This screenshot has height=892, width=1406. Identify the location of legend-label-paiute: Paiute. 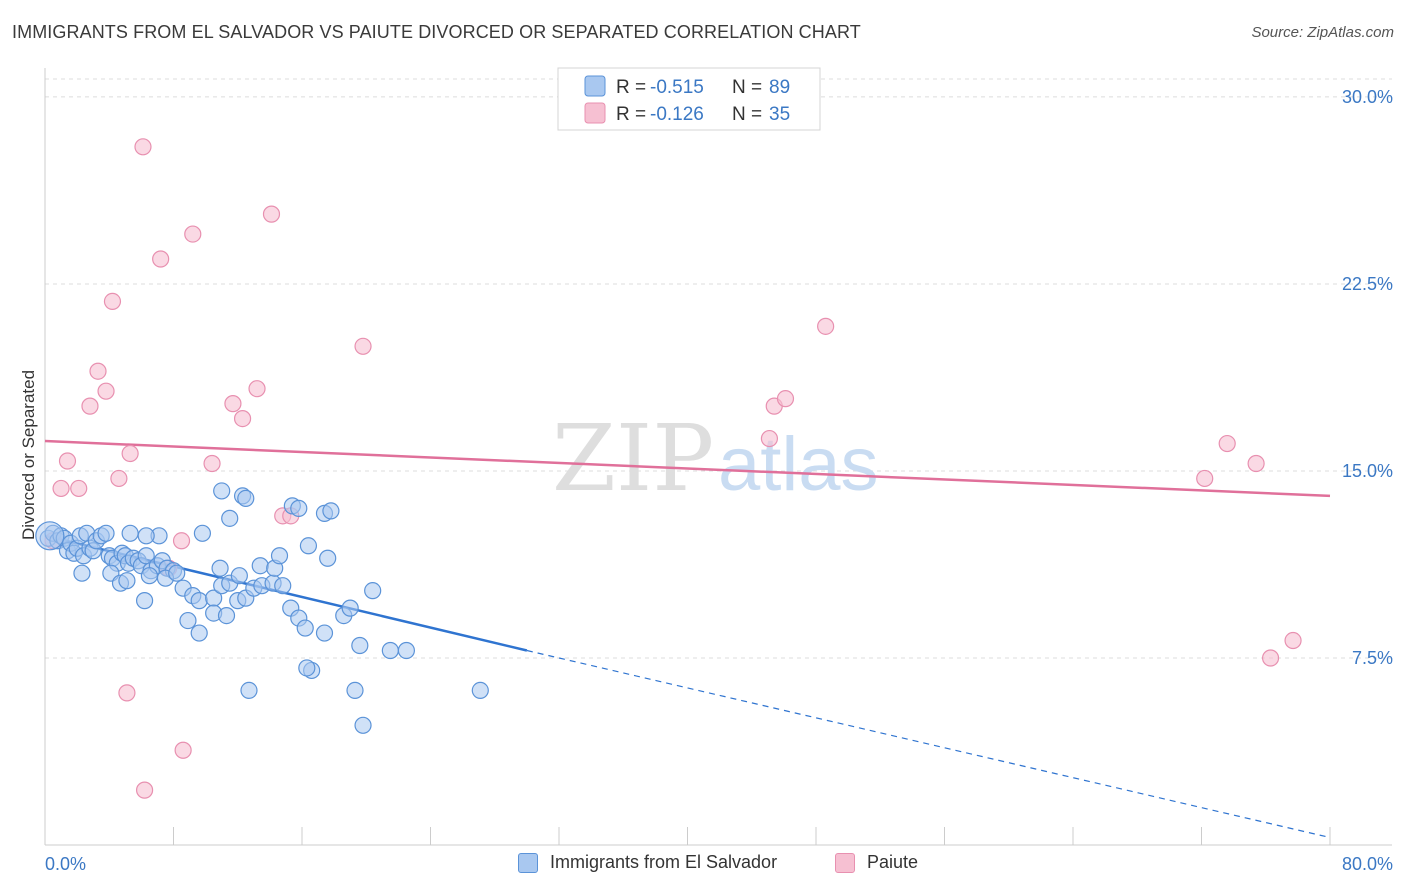
(893, 862).